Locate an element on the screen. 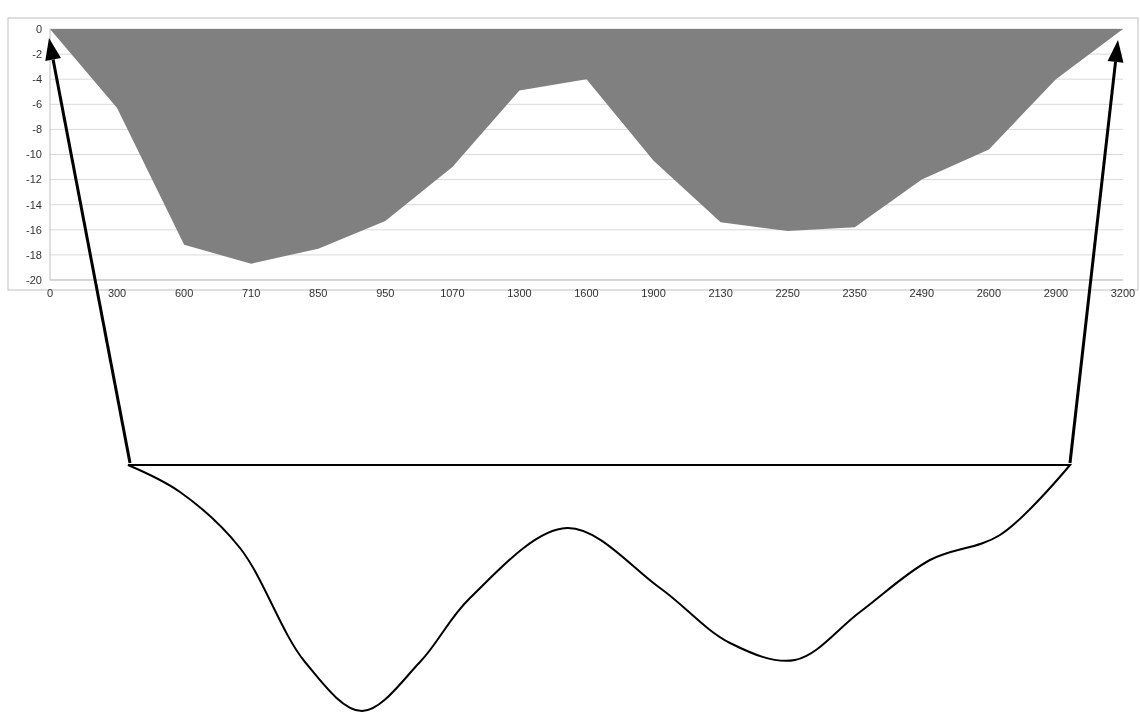 This screenshot has height=712, width=1140. y-tick-label: -2 is located at coordinates (37, 53).